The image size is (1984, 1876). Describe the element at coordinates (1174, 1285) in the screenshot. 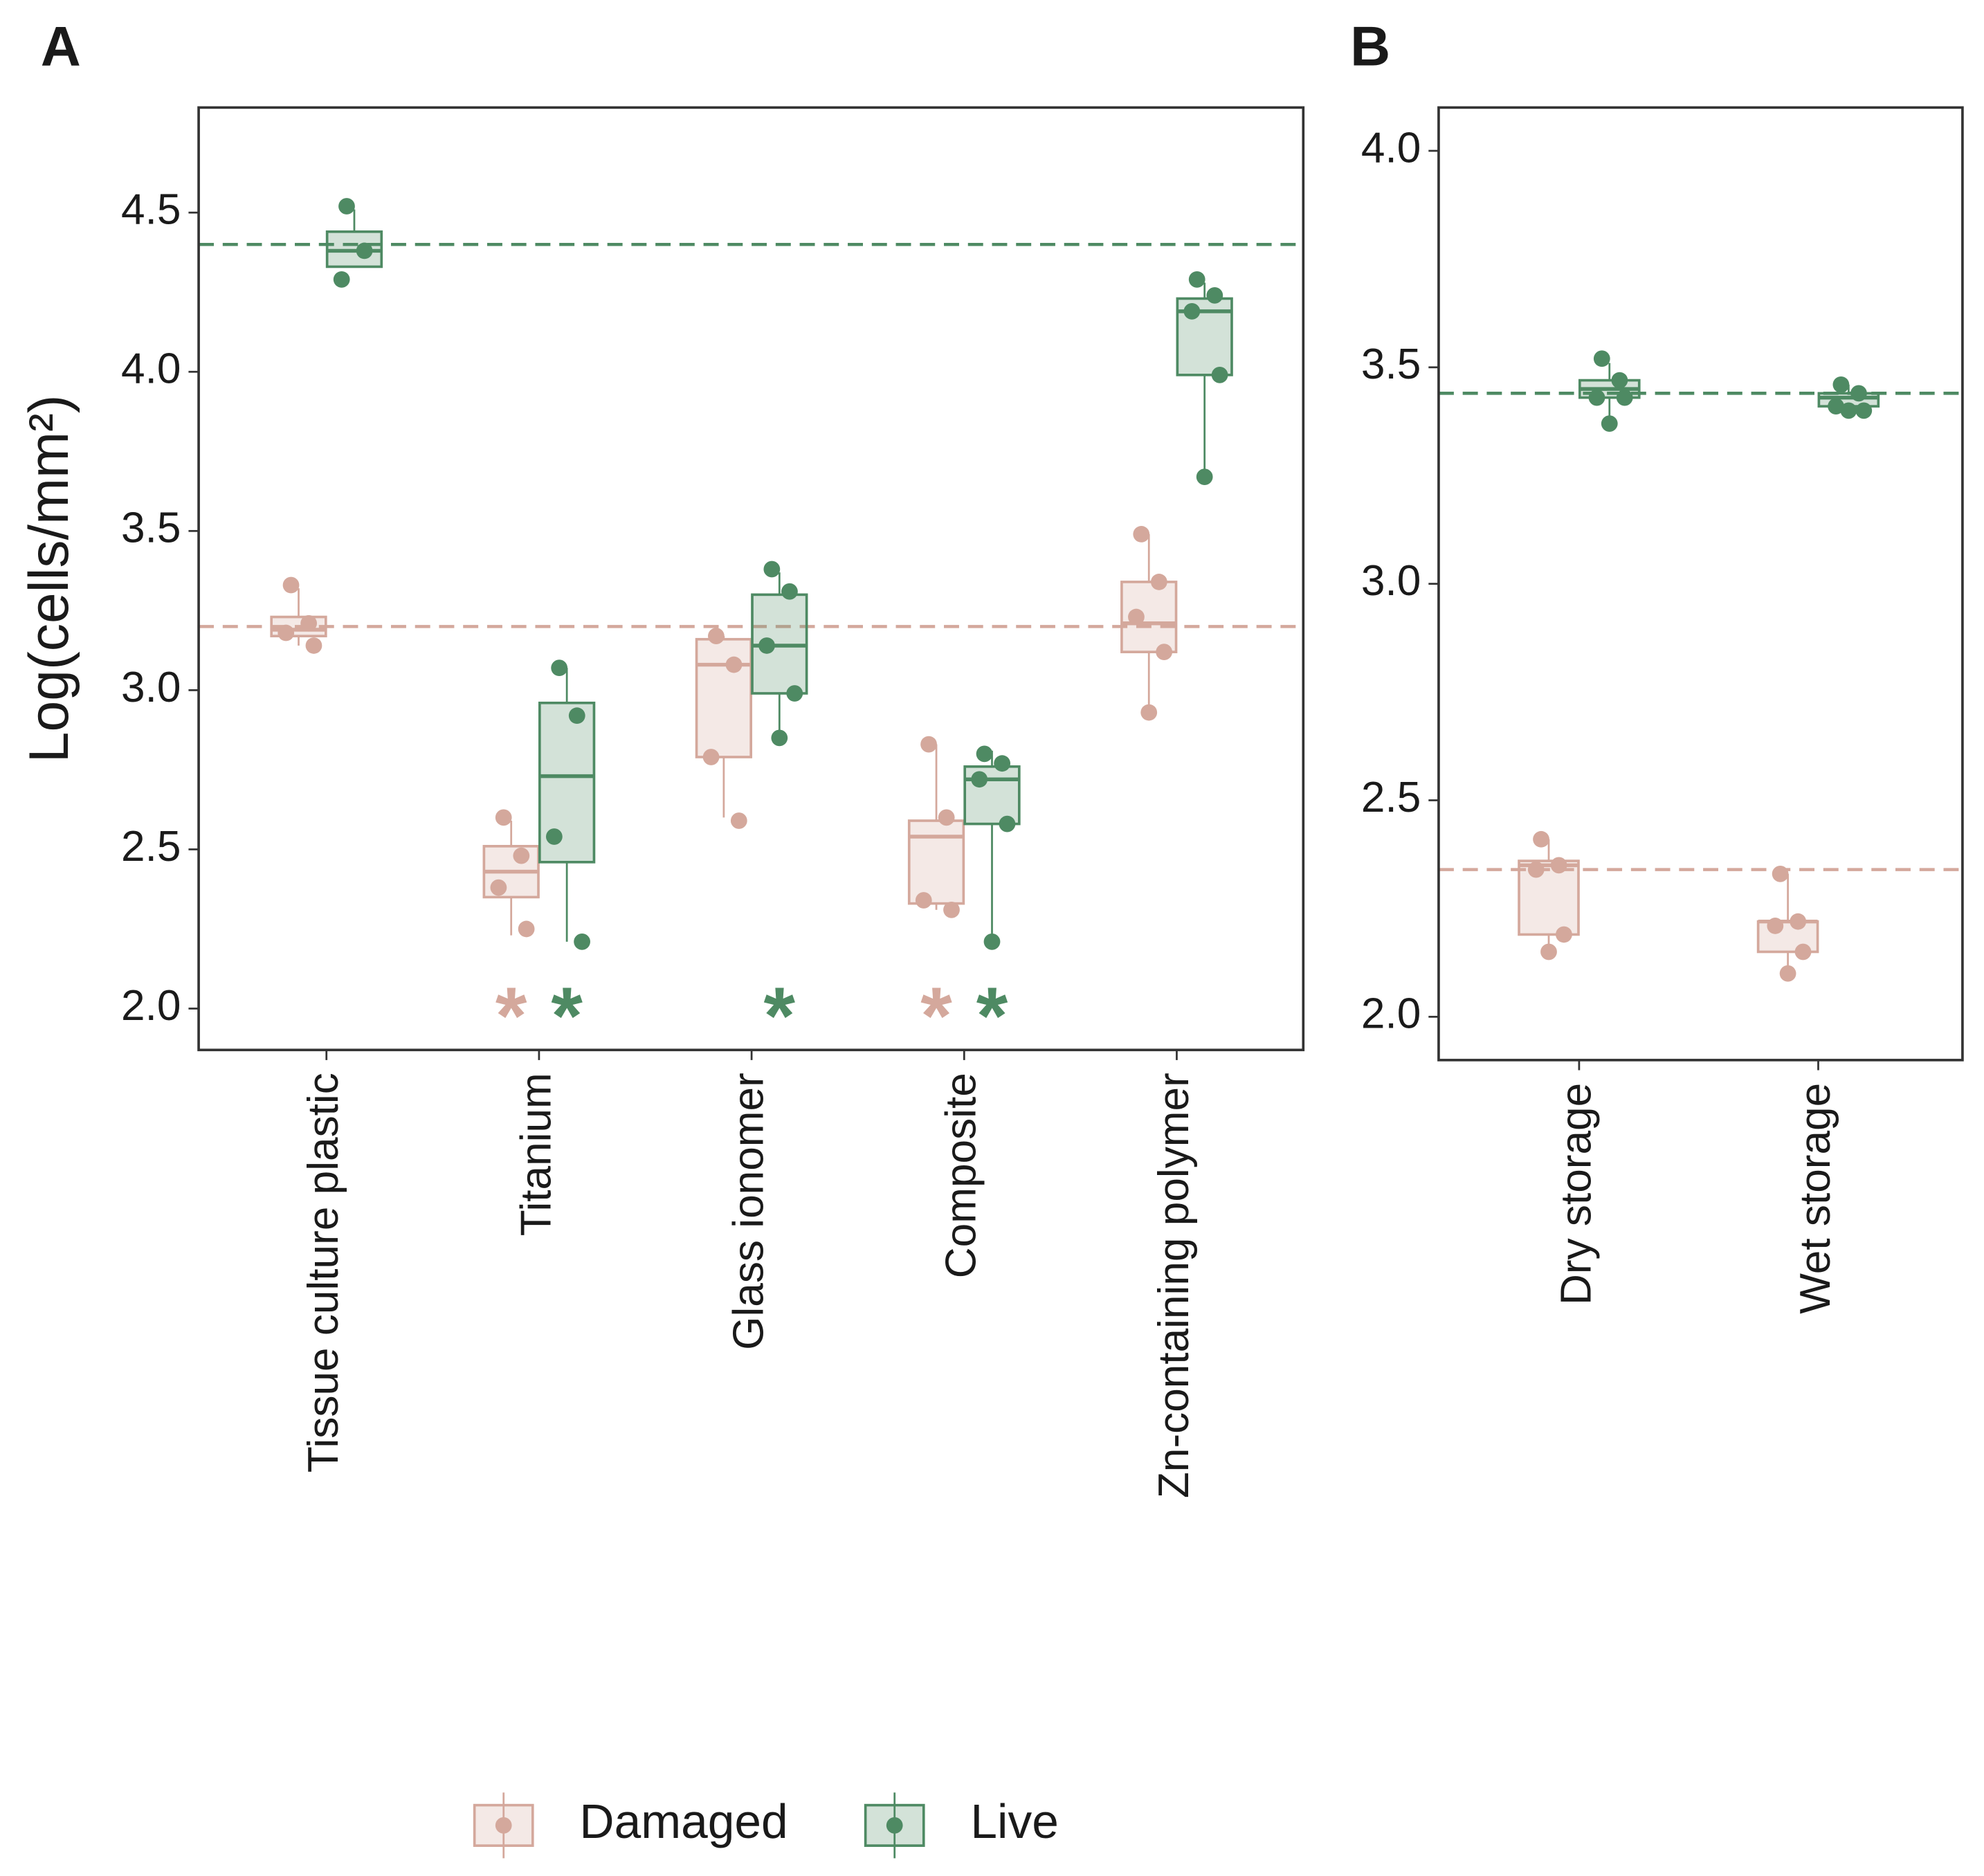

I see `x-tick-label: Zn-containing polymer` at that location.